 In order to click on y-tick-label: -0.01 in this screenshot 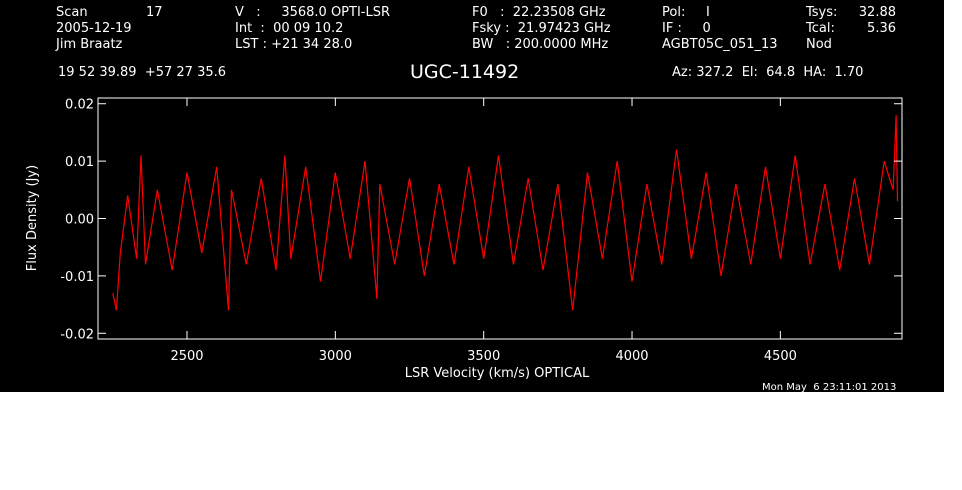, I will do `click(77, 277)`.